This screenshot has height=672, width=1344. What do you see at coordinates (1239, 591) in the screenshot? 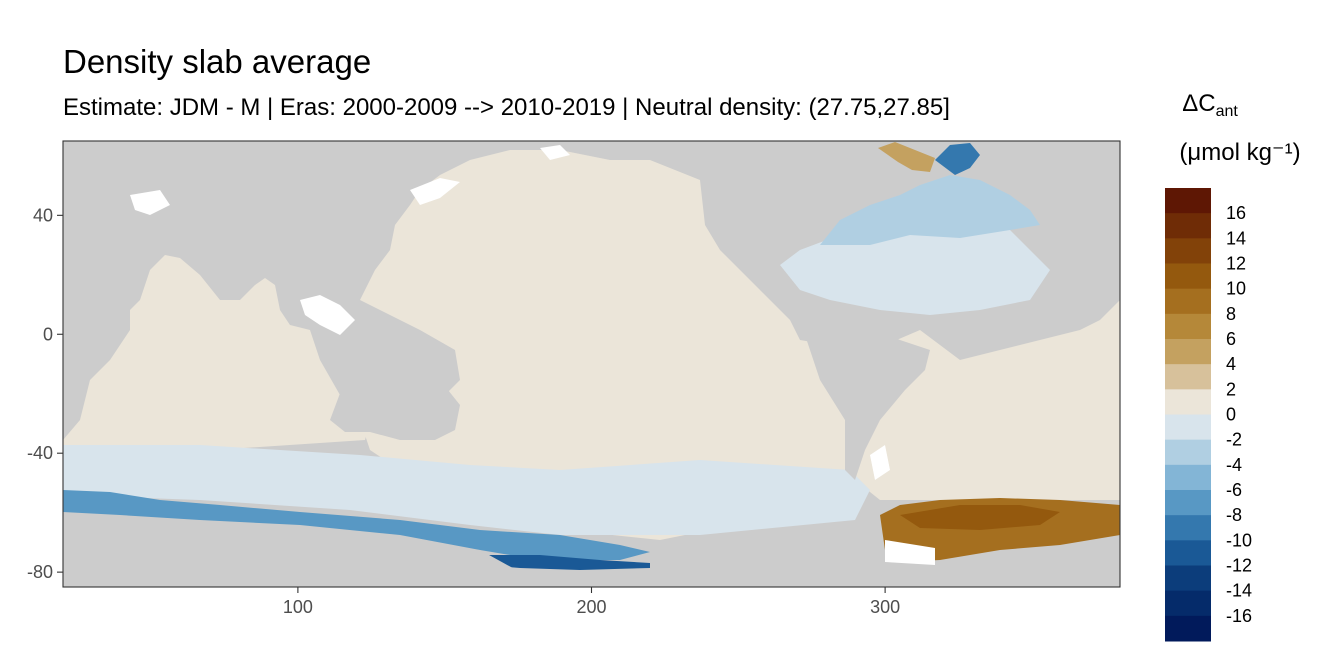
I see `legend-label: -14` at bounding box center [1239, 591].